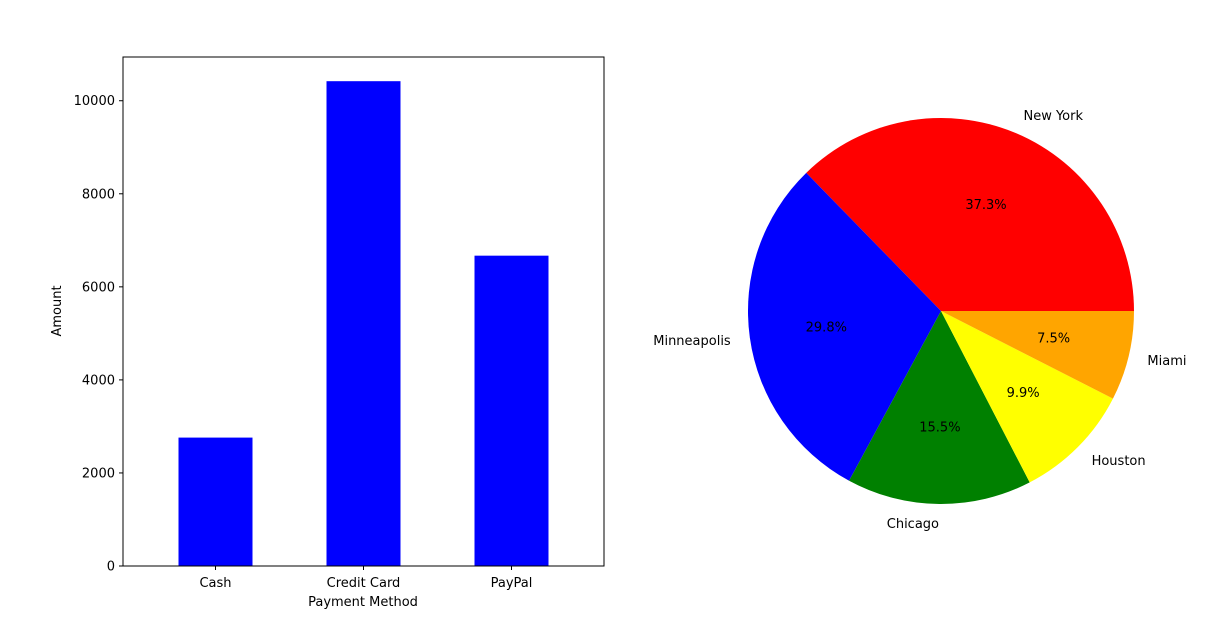  What do you see at coordinates (98, 287) in the screenshot?
I see `y-tick-label: 6000` at bounding box center [98, 287].